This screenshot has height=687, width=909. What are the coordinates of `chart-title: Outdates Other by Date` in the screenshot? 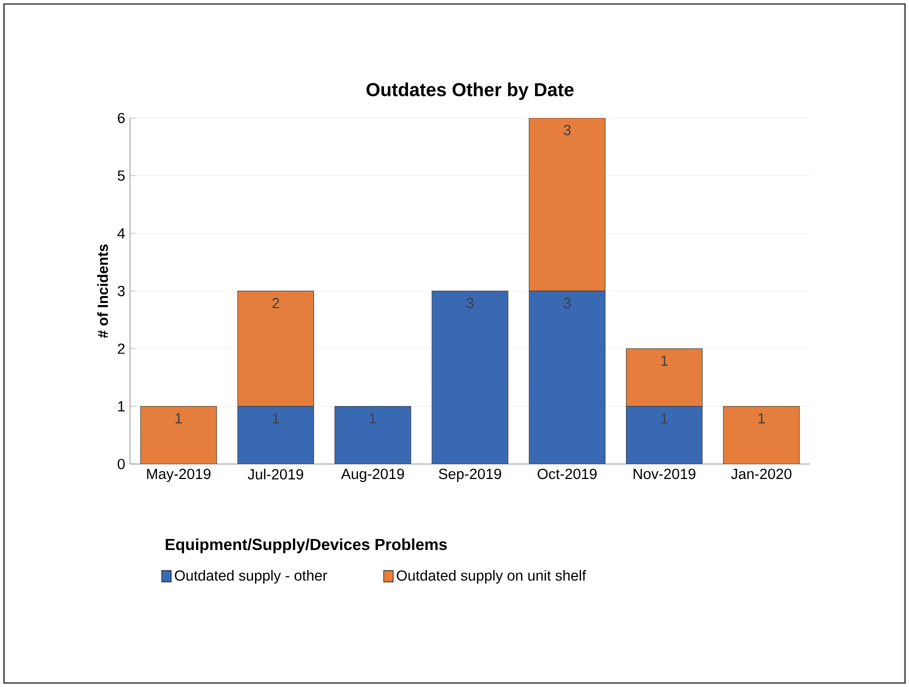 It's located at (470, 91).